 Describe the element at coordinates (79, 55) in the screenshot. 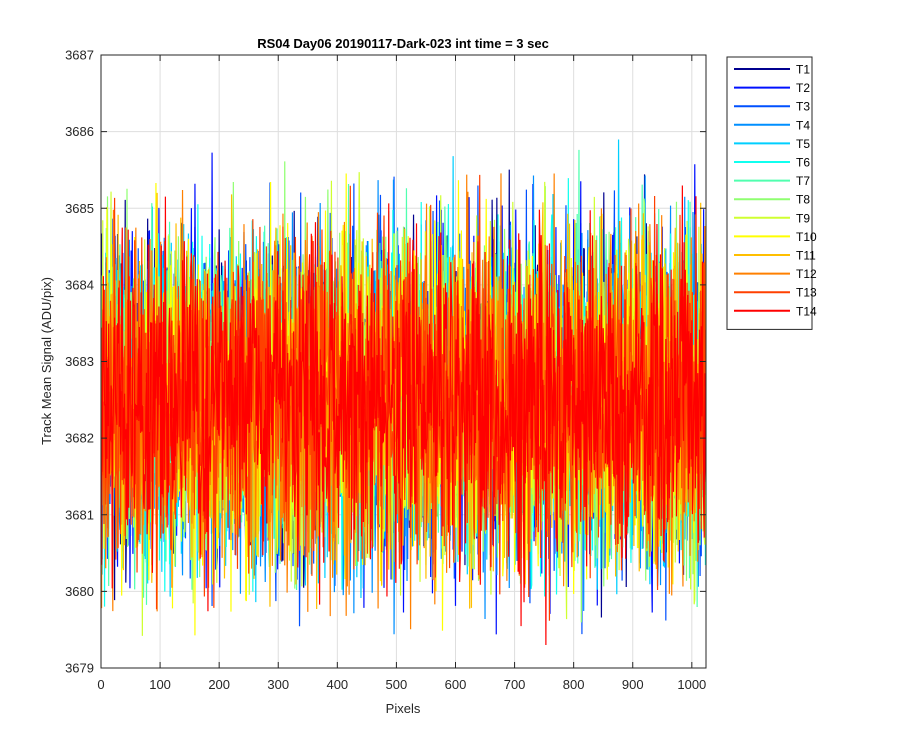

I see `y-tick-label: 3687` at that location.